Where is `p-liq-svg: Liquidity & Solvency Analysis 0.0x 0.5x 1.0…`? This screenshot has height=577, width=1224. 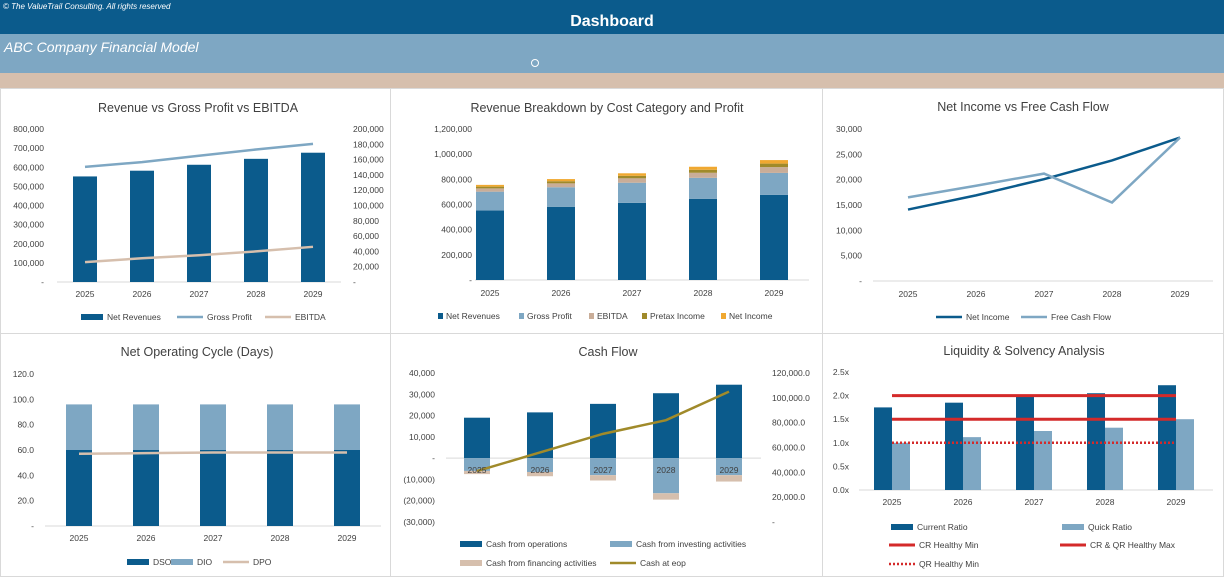 p-liq-svg: Liquidity & Solvency Analysis 0.0x 0.5x 1.0… is located at coordinates (1023, 456).